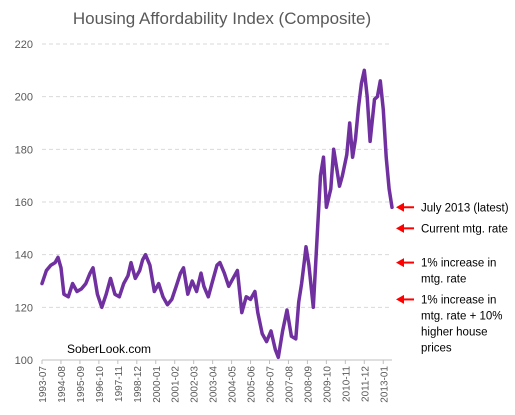 Image resolution: width=515 pixels, height=415 pixels. I want to click on x-tick-label: 2013-01, so click(384, 384).